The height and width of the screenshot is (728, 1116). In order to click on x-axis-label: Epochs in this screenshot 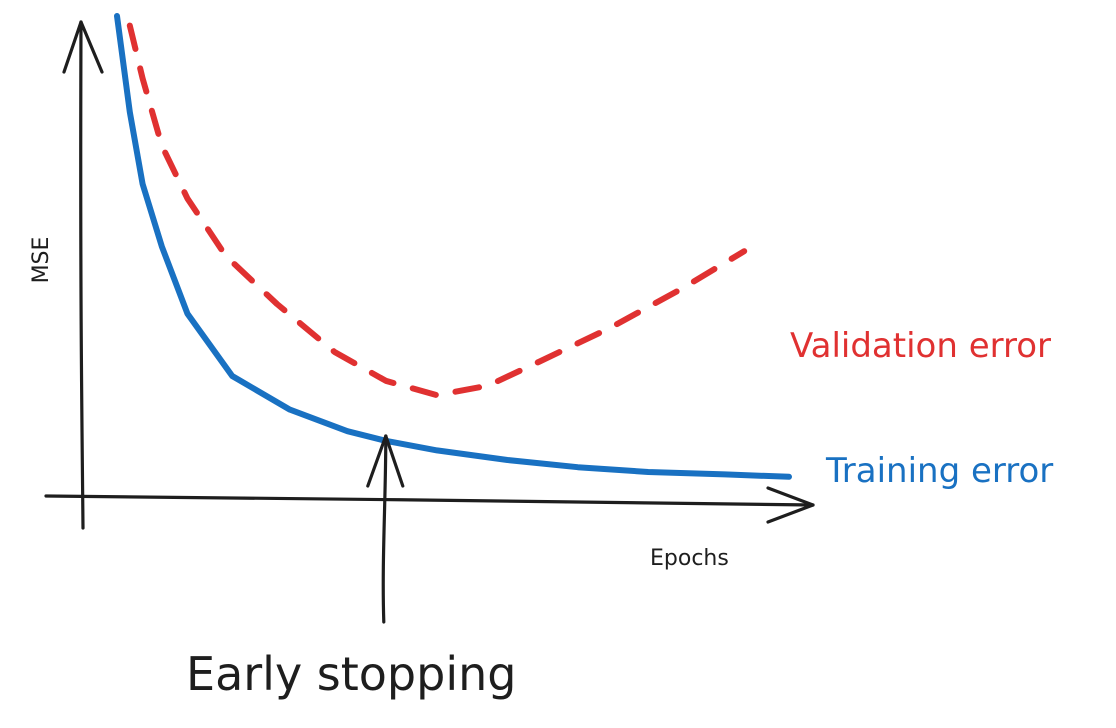, I will do `click(689, 558)`.